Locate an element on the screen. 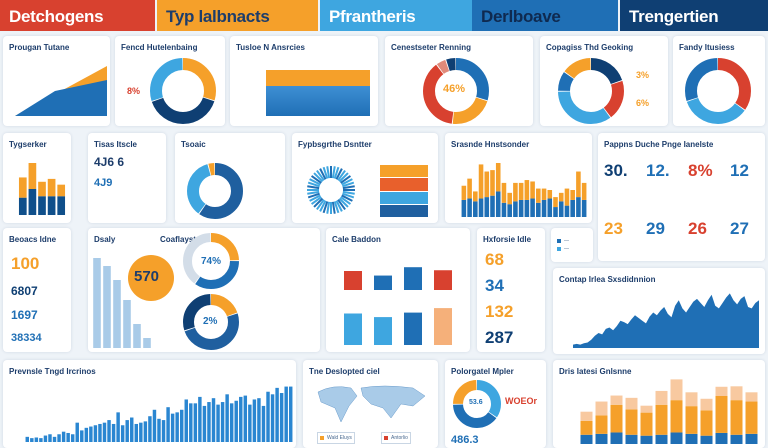 This screenshot has height=448, width=768. map-legend-item: Antorlio is located at coordinates (396, 438).